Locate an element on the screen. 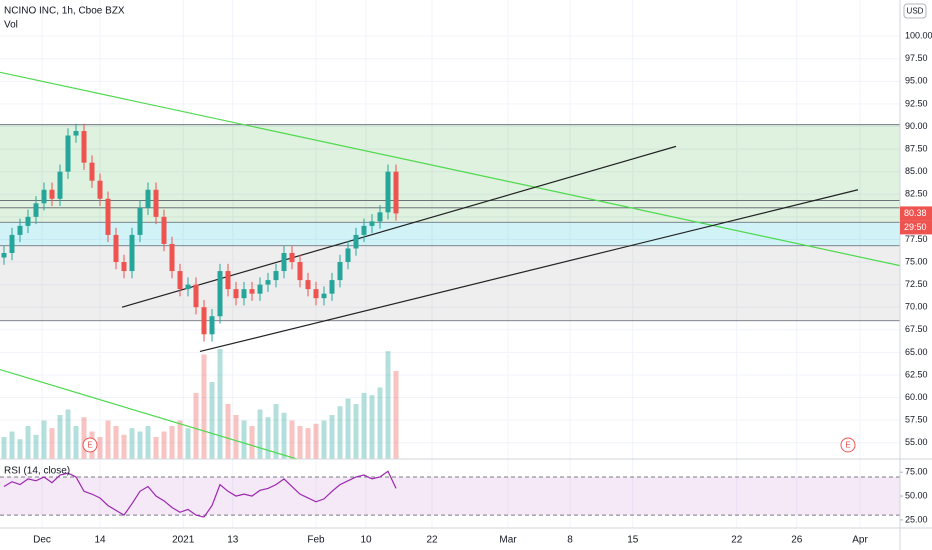 The image size is (932, 550). volume-label: Vol is located at coordinates (11, 25).